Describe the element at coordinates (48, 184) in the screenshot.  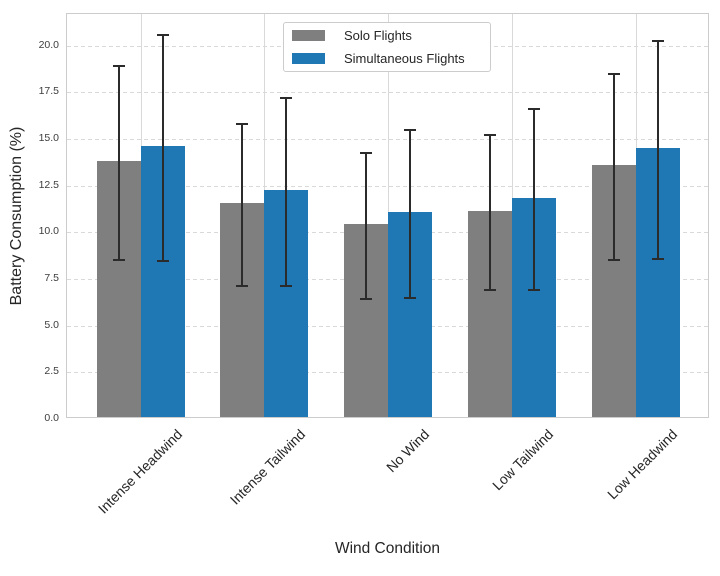
I see `y-tick-label: 12.5` at that location.